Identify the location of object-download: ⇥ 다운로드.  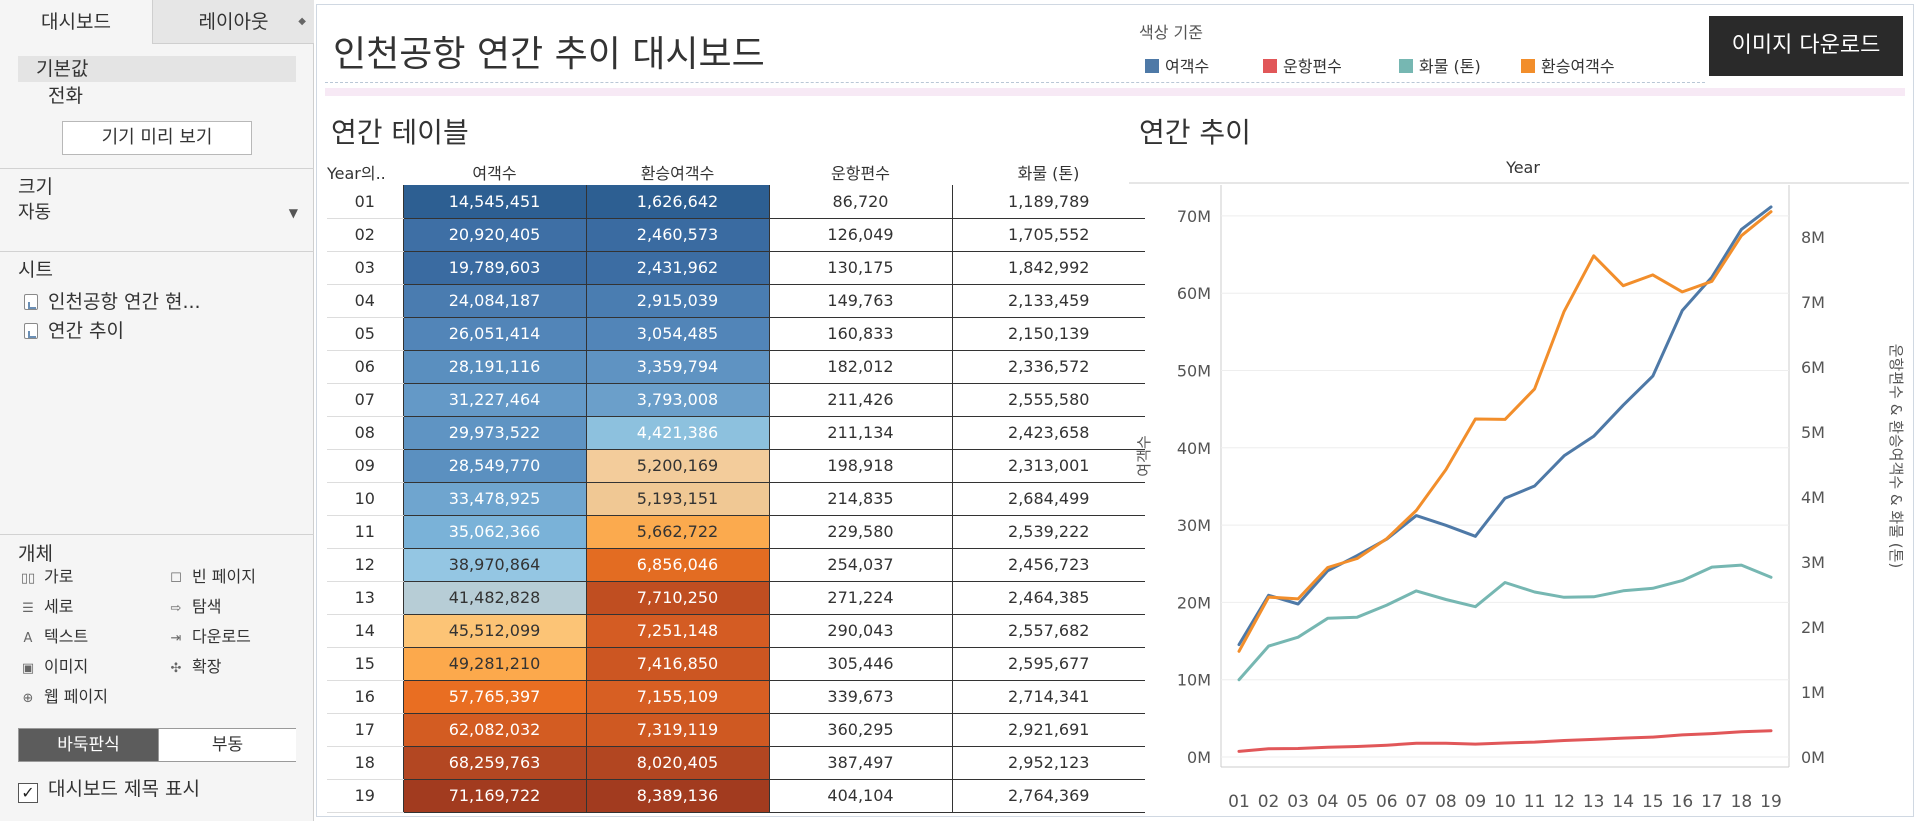
(208, 637).